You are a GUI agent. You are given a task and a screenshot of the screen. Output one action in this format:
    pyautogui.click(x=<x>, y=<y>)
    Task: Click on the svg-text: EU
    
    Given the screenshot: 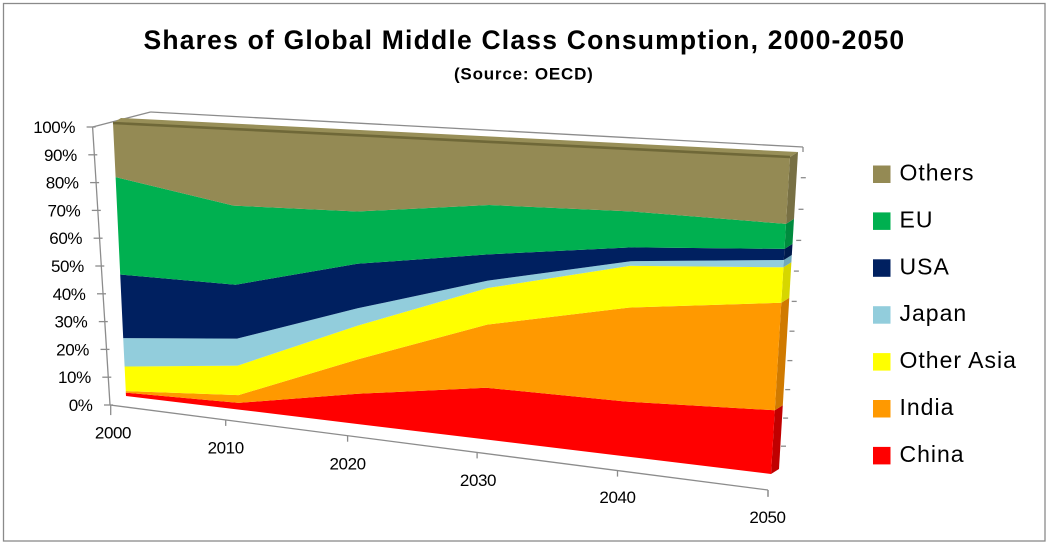 What is the action you would take?
    pyautogui.click(x=917, y=219)
    